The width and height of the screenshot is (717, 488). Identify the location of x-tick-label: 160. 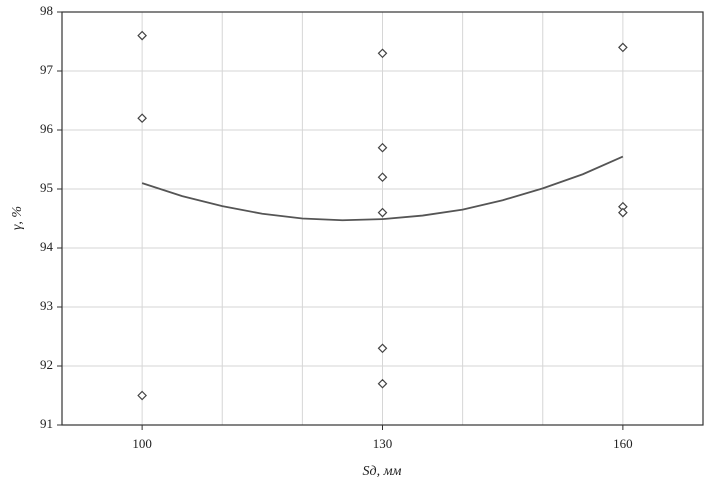
(623, 443).